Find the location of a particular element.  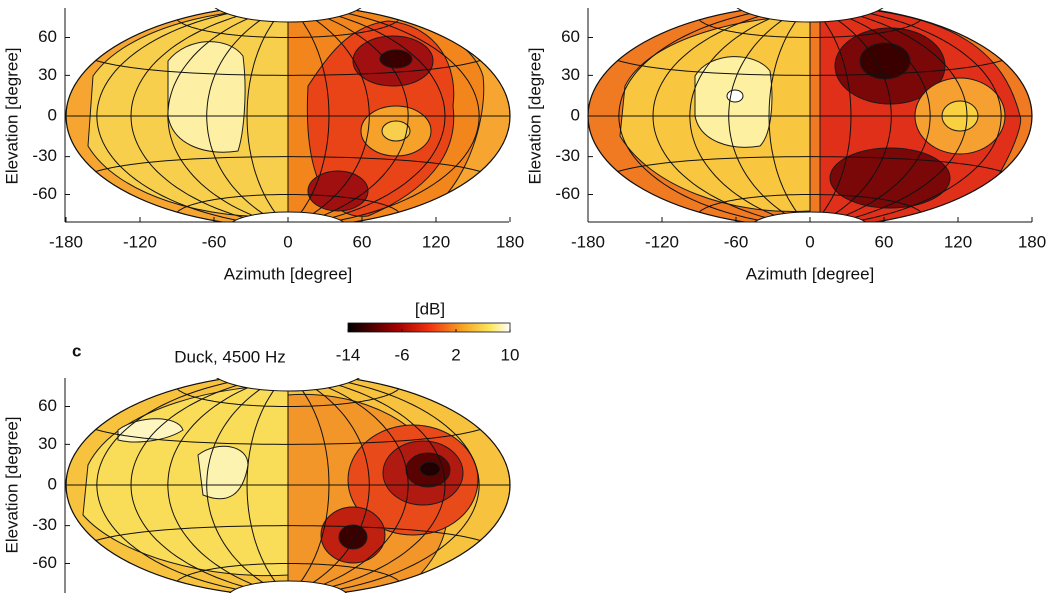

colorbar-tick-label: -14 is located at coordinates (348, 354).